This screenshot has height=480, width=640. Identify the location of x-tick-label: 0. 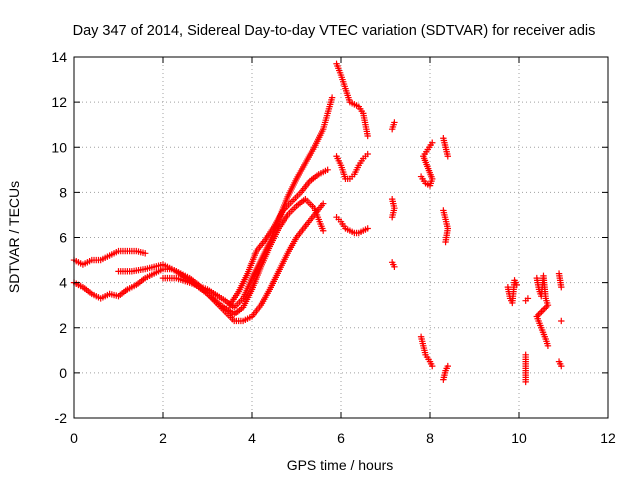
(74, 438).